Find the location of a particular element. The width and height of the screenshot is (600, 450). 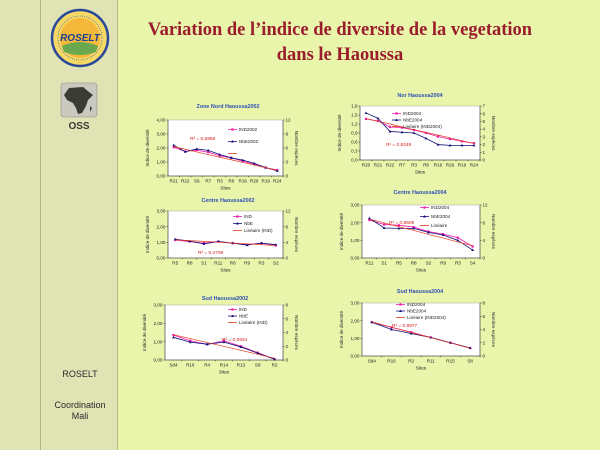

x-tick-label: R3 is located at coordinates (262, 263).